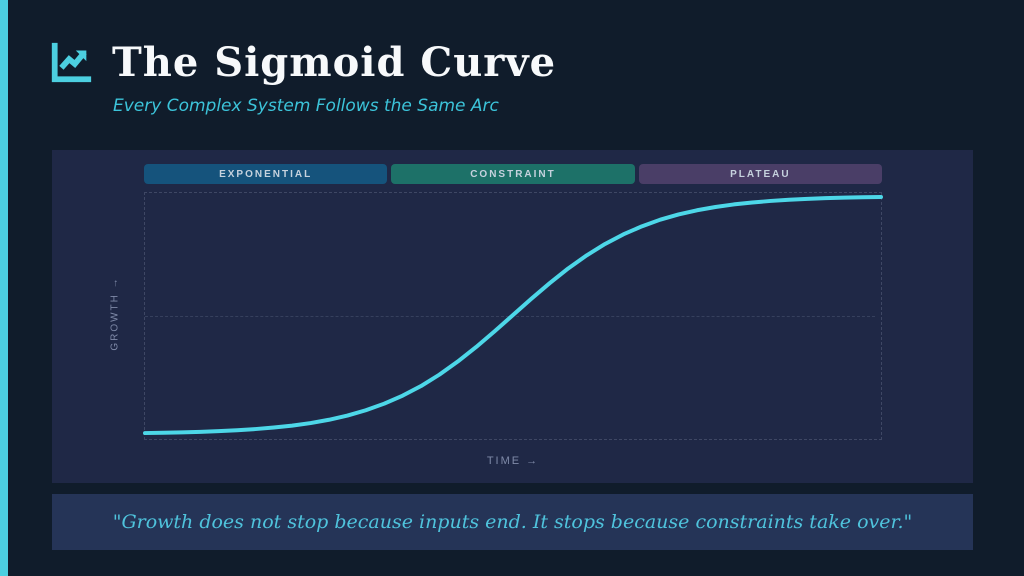 The width and height of the screenshot is (1024, 576). Describe the element at coordinates (760, 174) in the screenshot. I see `phase-label-plateau: PLATEAU` at that location.